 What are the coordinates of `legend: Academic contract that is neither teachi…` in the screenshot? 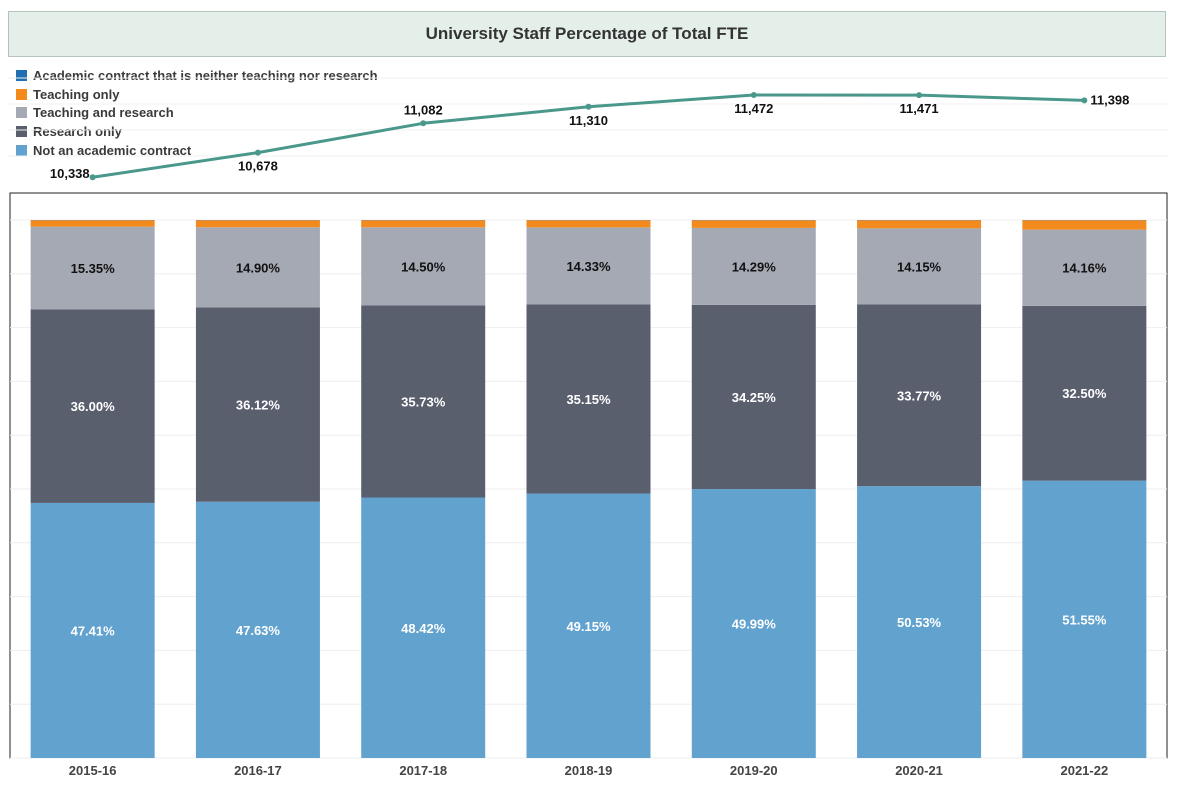 It's located at (197, 113).